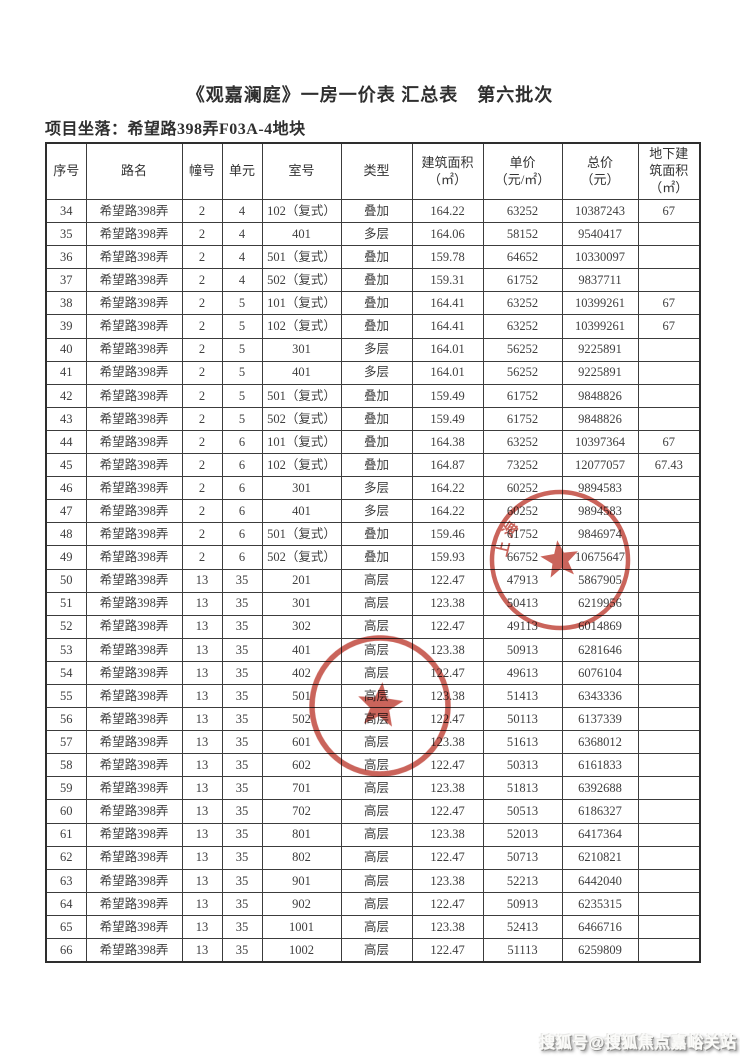 The width and height of the screenshot is (740, 1057). Describe the element at coordinates (373, 580) in the screenshot. I see `table-row: 50 希望路398弄 13 35 201 高层 122.47 47913 5867905` at that location.